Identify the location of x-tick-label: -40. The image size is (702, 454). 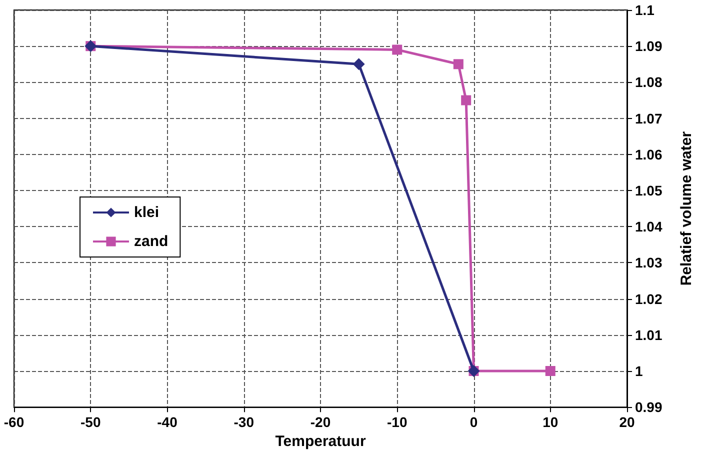
(167, 422).